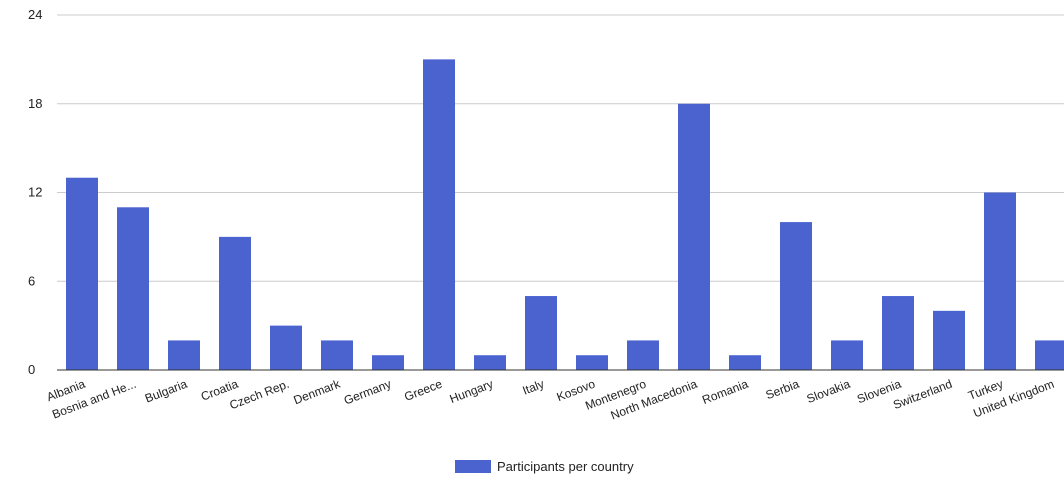 The width and height of the screenshot is (1064, 484). What do you see at coordinates (541, 333) in the screenshot?
I see `bar-italy` at bounding box center [541, 333].